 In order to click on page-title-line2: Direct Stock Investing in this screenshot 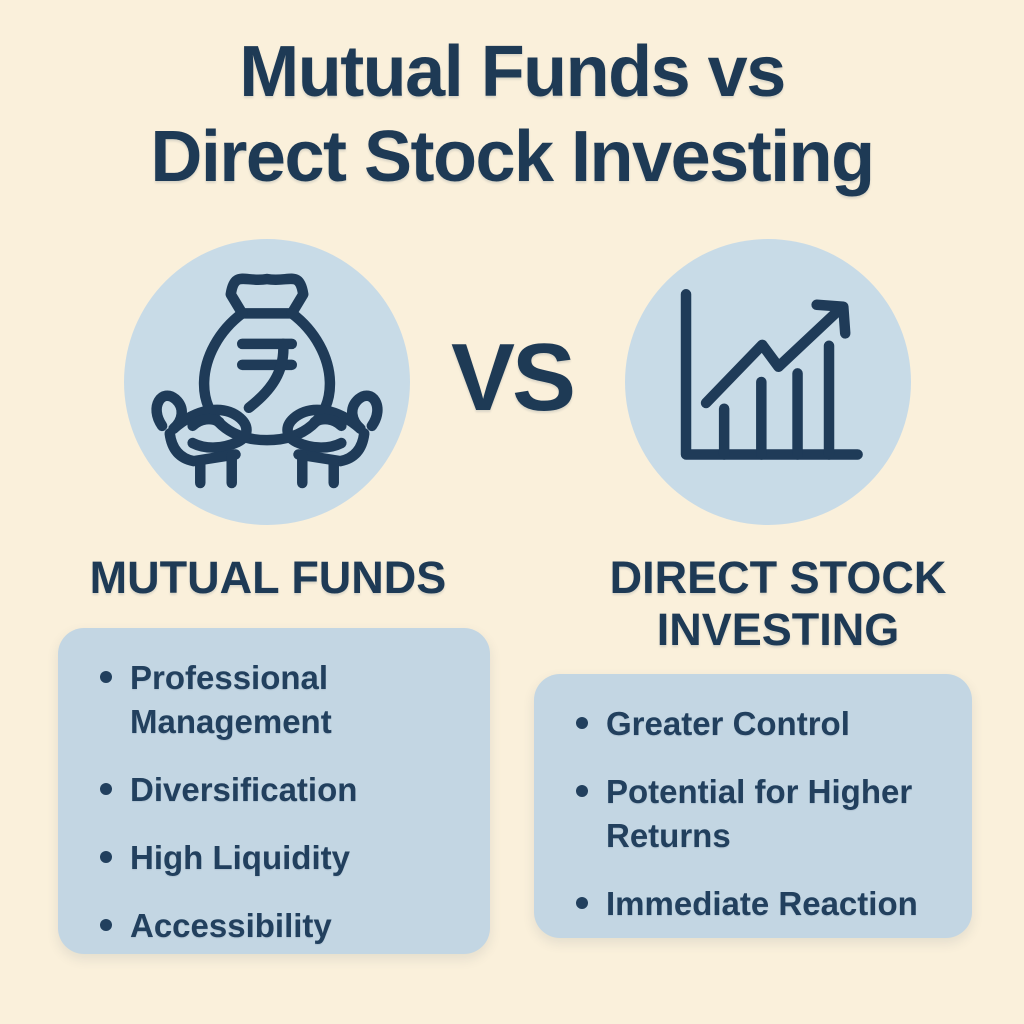, I will do `click(512, 156)`.